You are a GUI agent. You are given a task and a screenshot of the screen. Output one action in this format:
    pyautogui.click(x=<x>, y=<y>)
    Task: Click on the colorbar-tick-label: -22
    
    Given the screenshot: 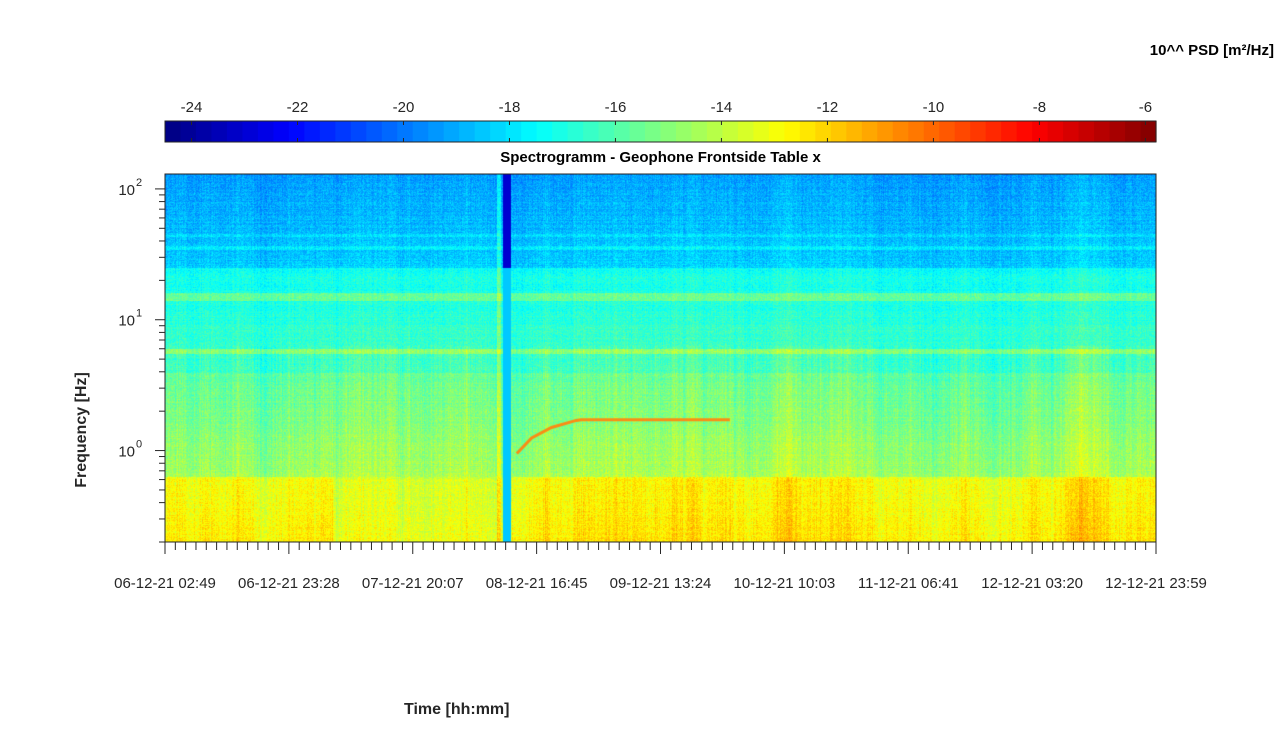 What is the action you would take?
    pyautogui.click(x=298, y=107)
    